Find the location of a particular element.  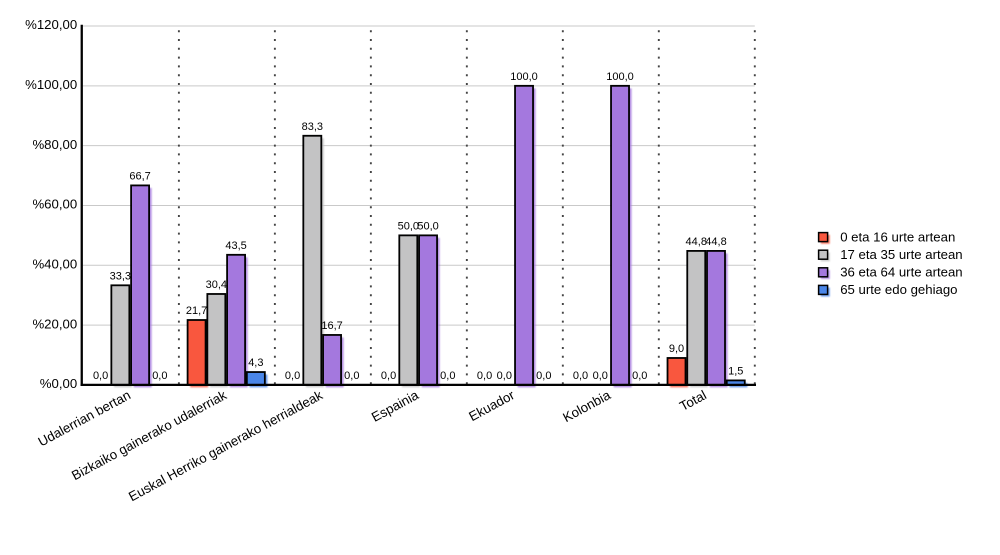

svg-text: %120,00 is located at coordinates (51, 24).